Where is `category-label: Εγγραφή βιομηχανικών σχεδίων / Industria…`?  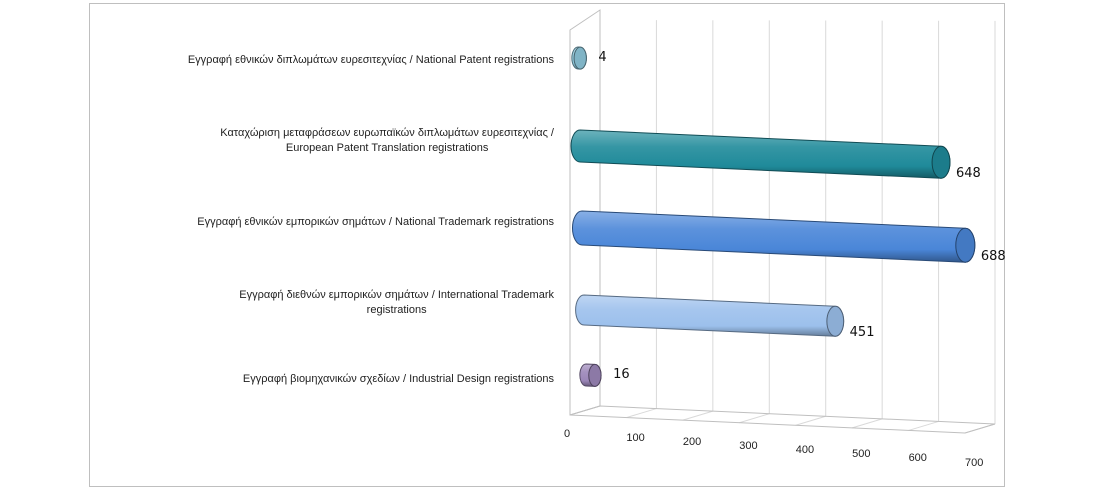
category-label: Εγγραφή βιομηχανικών σχεδίων / Industria… is located at coordinates (398, 379).